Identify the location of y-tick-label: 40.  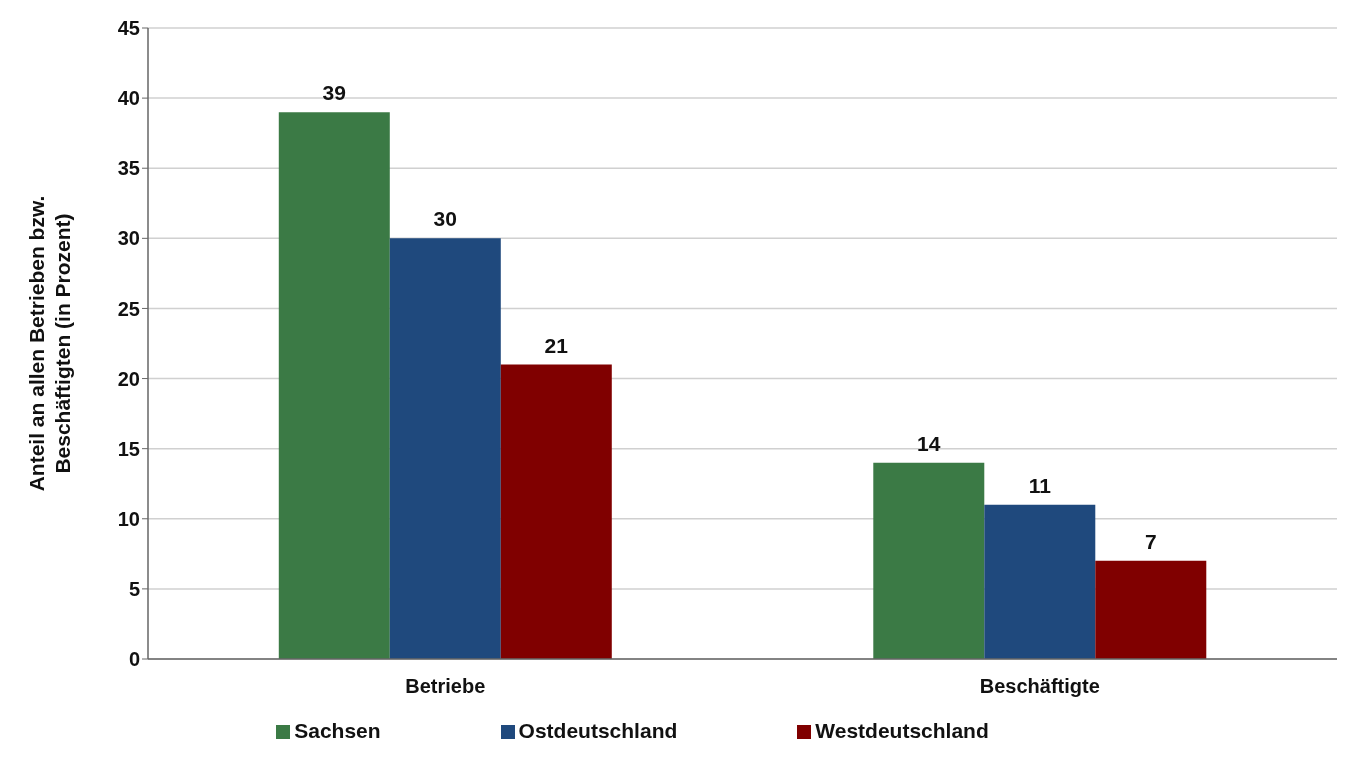
(128, 98).